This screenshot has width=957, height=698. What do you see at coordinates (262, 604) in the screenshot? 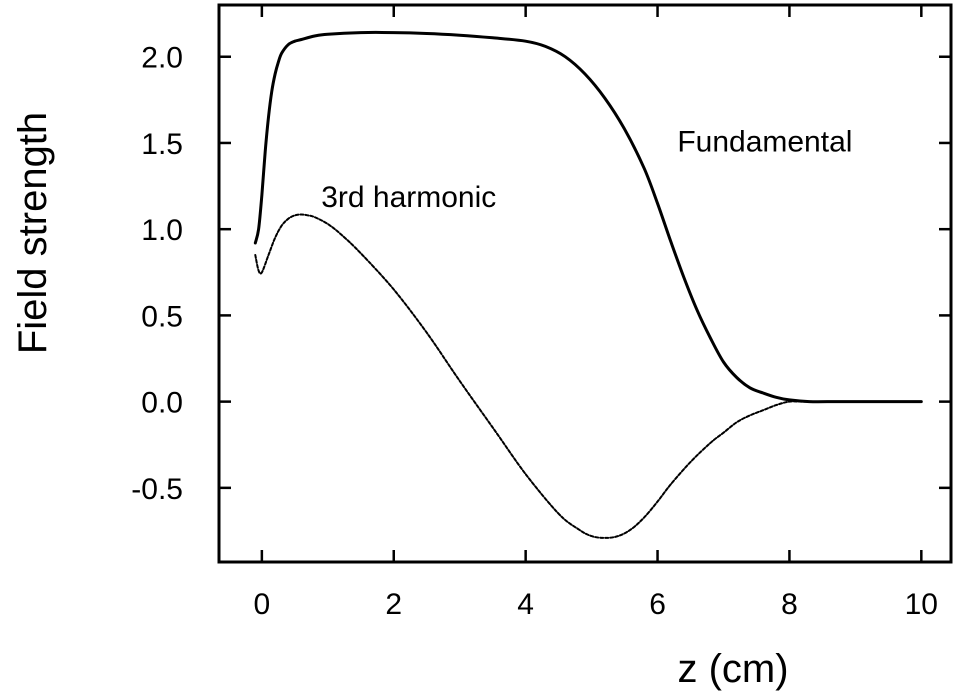
I see `x-tick-label: 0` at bounding box center [262, 604].